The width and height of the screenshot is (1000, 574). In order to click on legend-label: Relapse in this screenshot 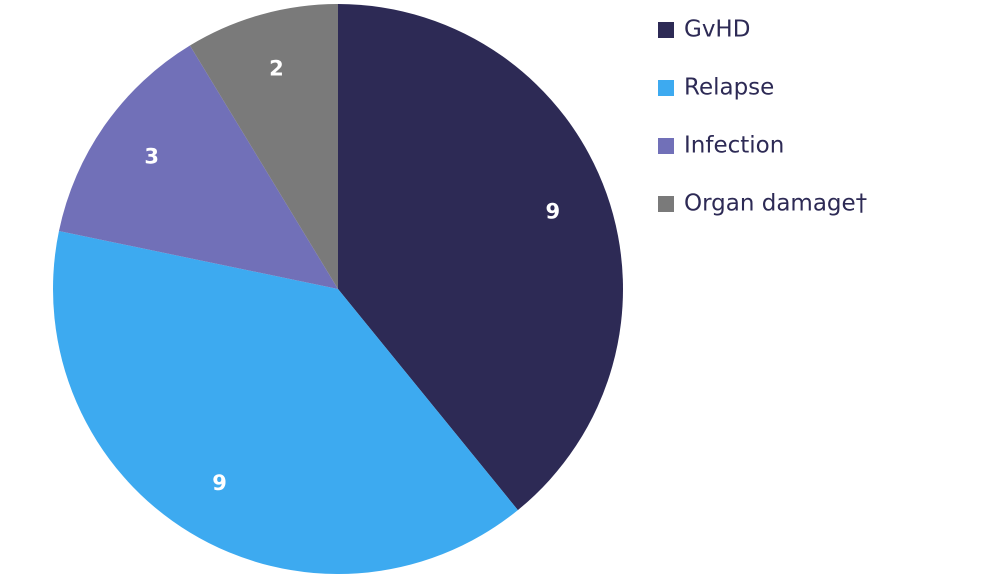, I will do `click(729, 88)`.